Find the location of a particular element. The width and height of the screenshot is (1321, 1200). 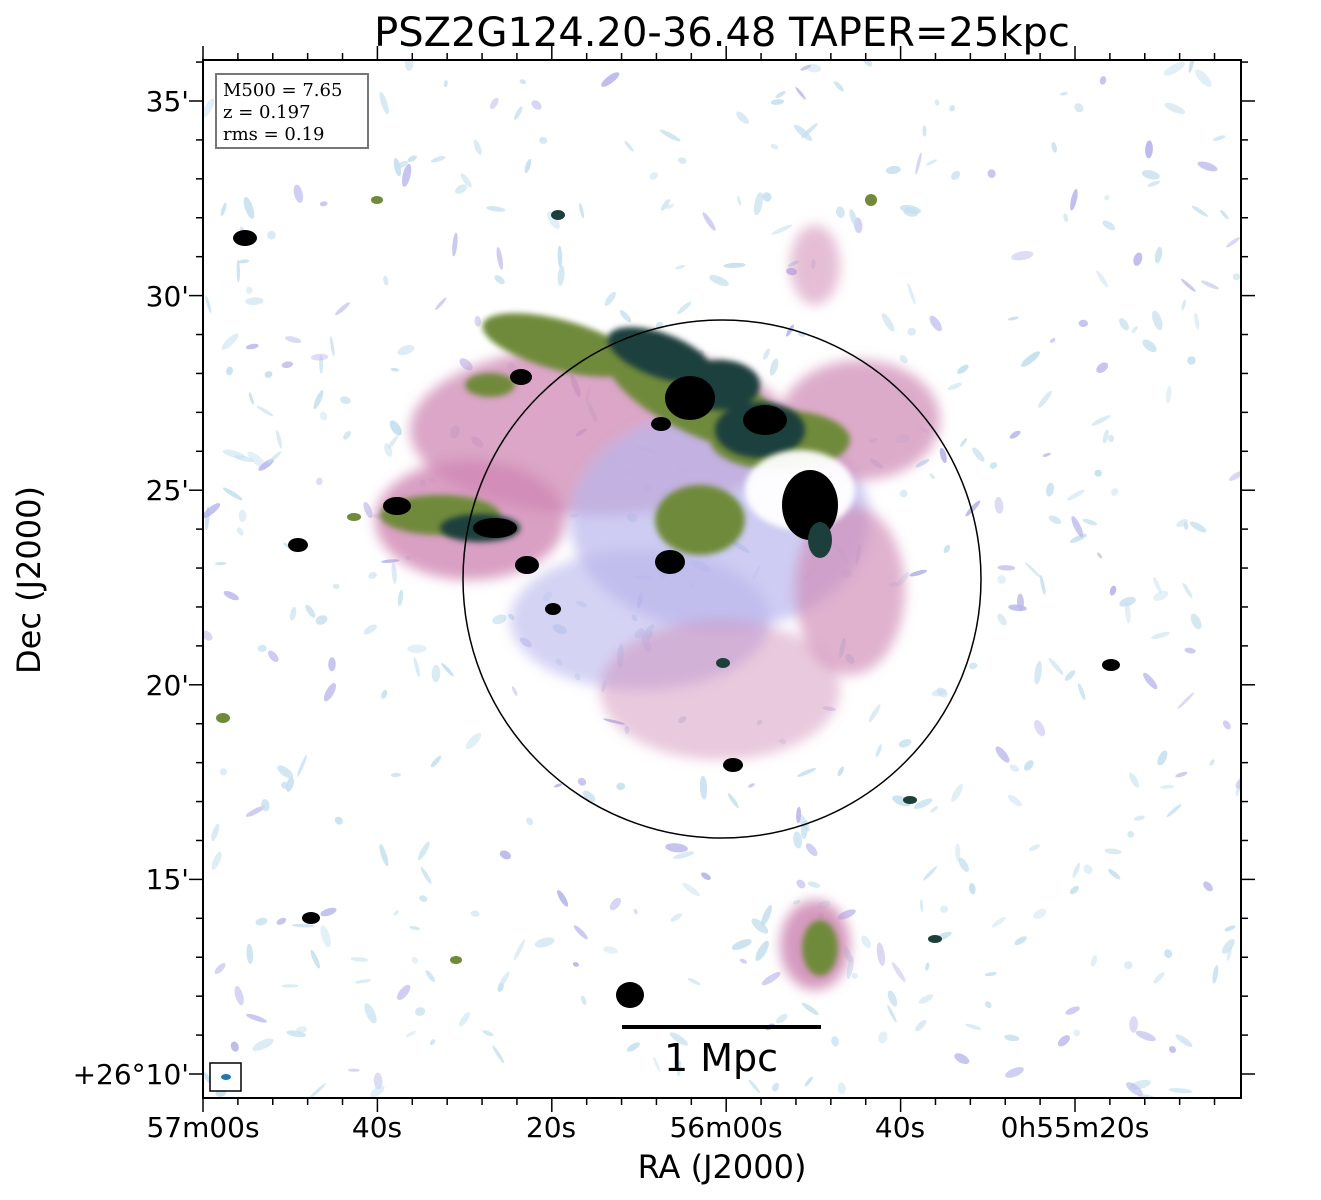

info-redshift: z = 0.197 is located at coordinates (267, 112).